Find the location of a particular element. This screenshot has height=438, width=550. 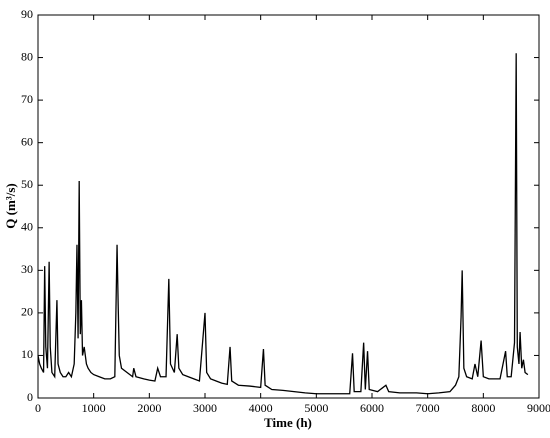

x-tick-label: 7000 is located at coordinates (428, 408).